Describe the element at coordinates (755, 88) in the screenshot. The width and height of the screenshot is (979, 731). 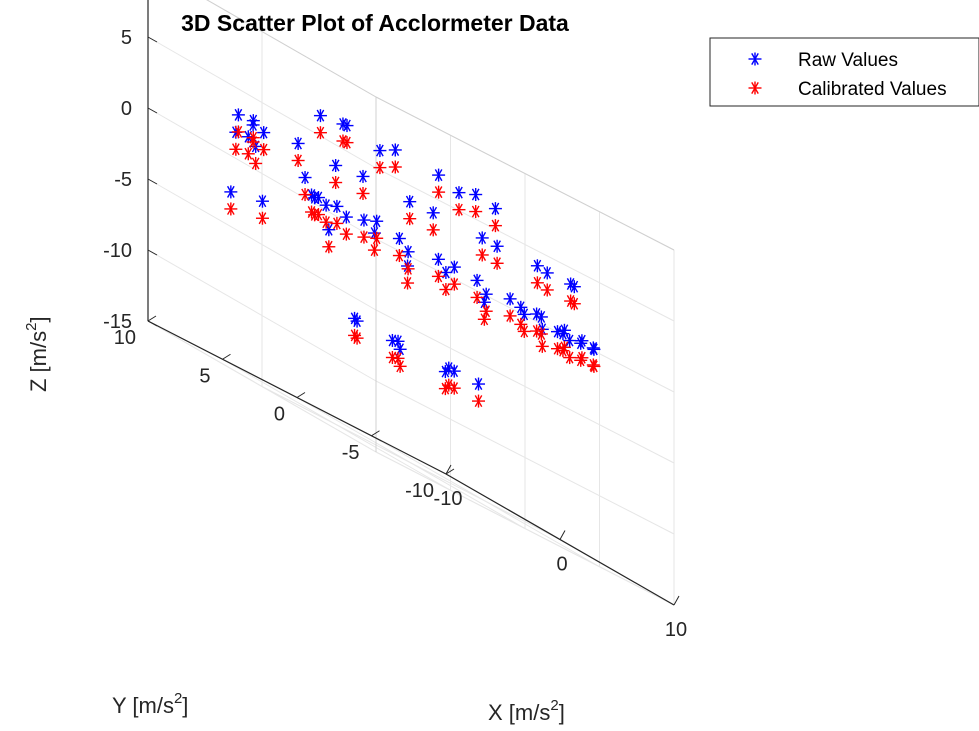
I see `legend-star-calibrated` at that location.